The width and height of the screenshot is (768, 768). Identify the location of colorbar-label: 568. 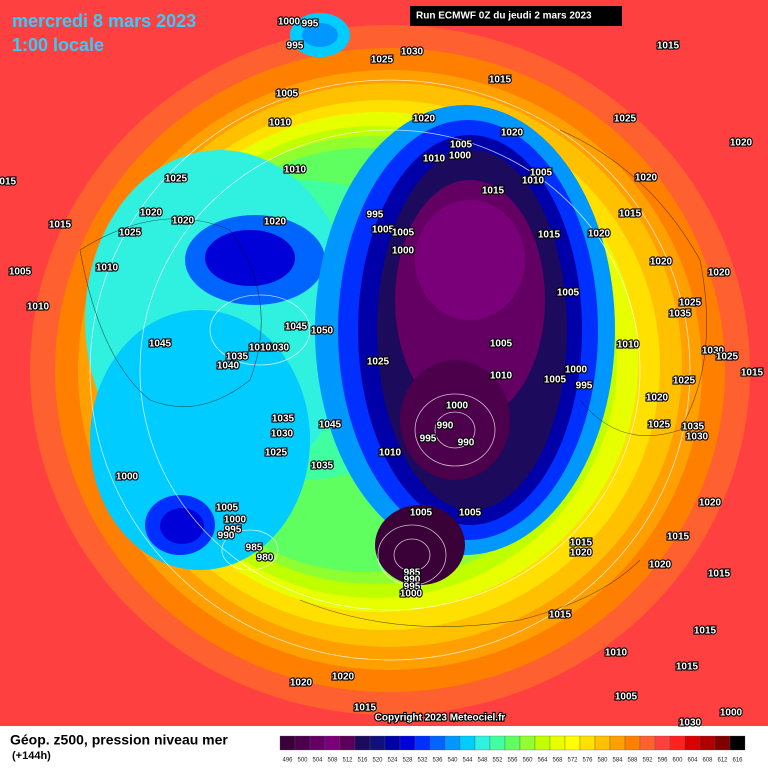
(557, 761).